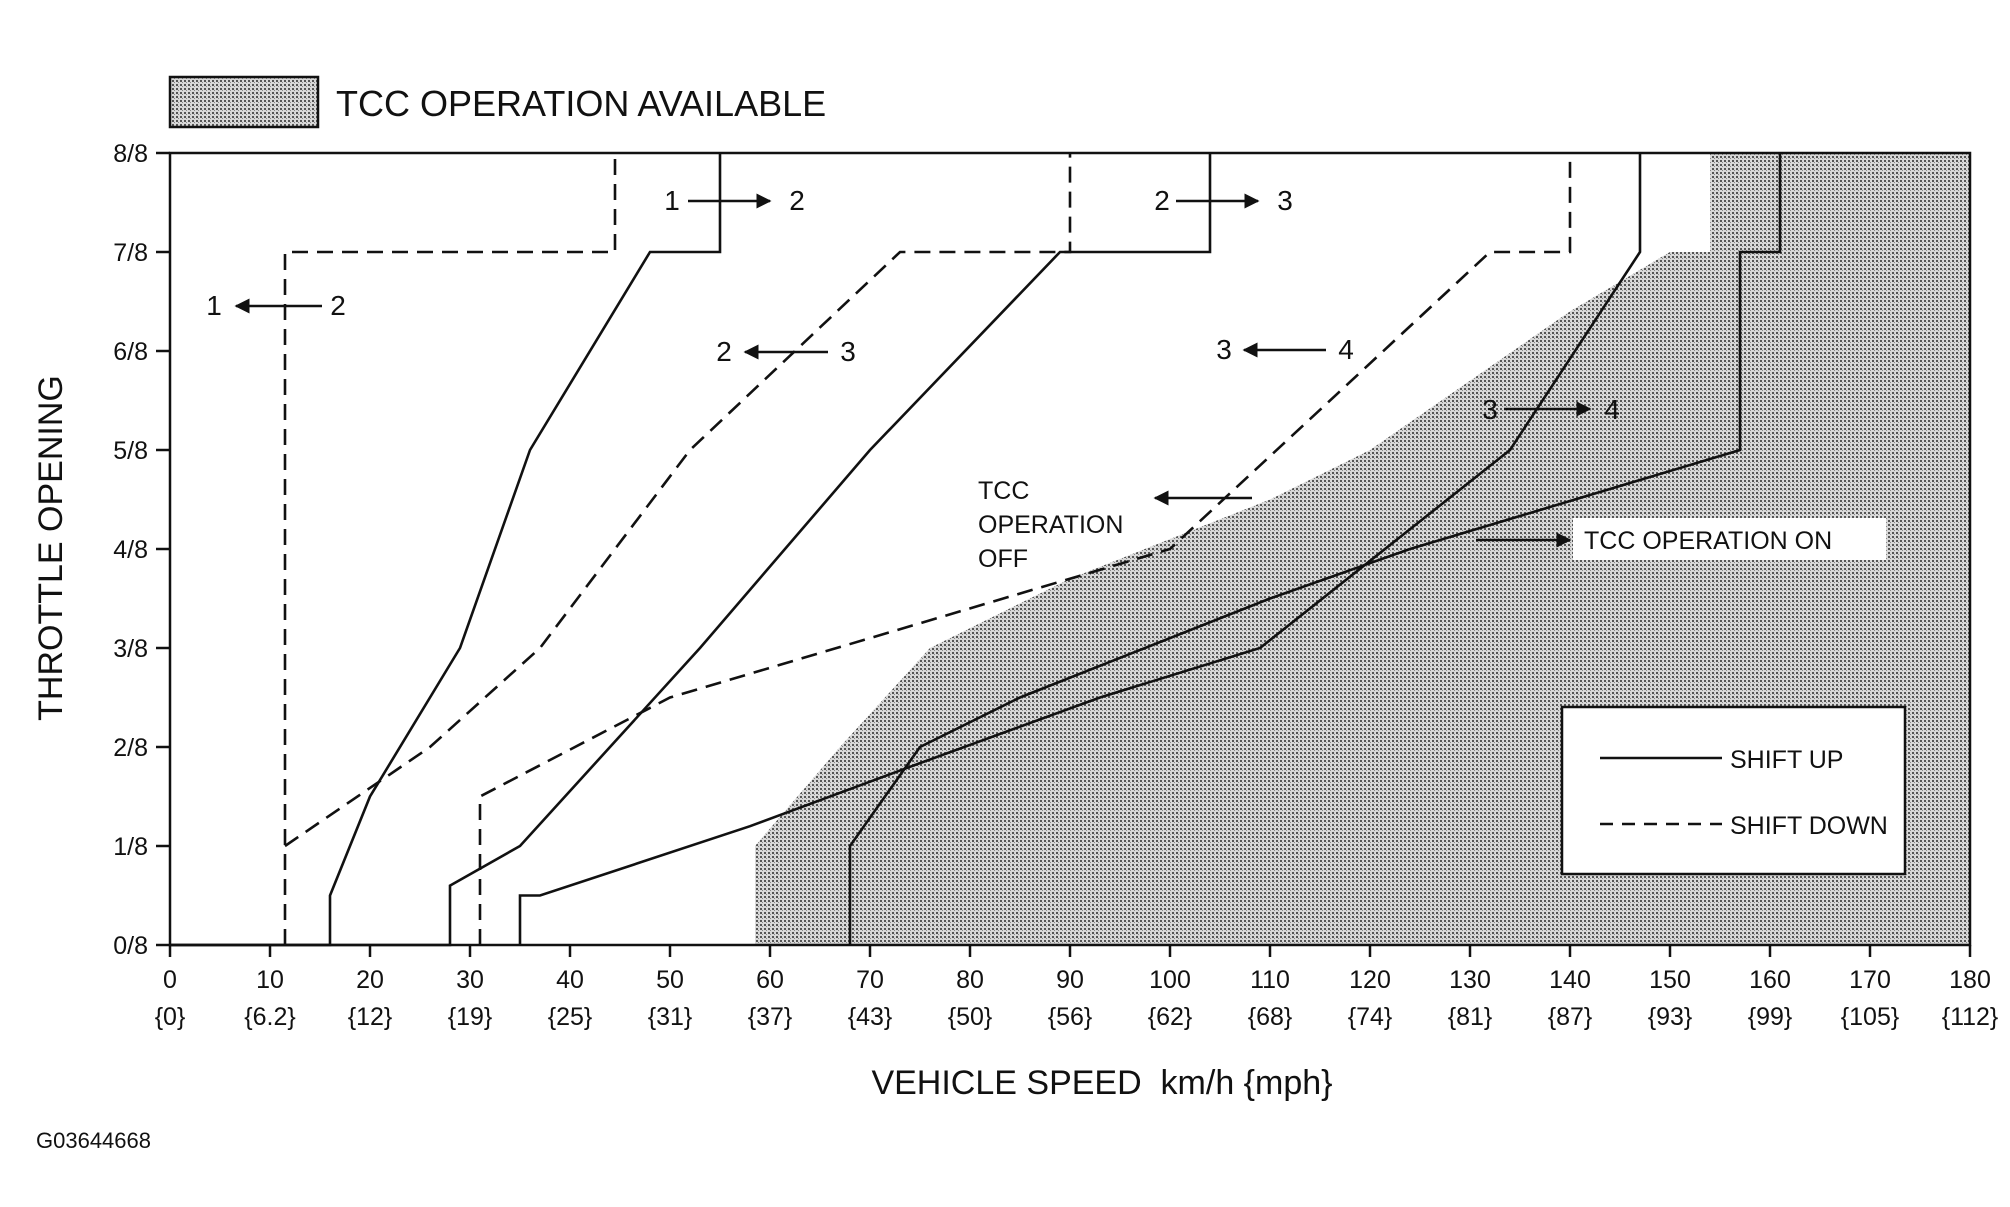 The width and height of the screenshot is (2010, 1207). I want to click on annotation-up-3-4: 3 4, so click(1551, 409).